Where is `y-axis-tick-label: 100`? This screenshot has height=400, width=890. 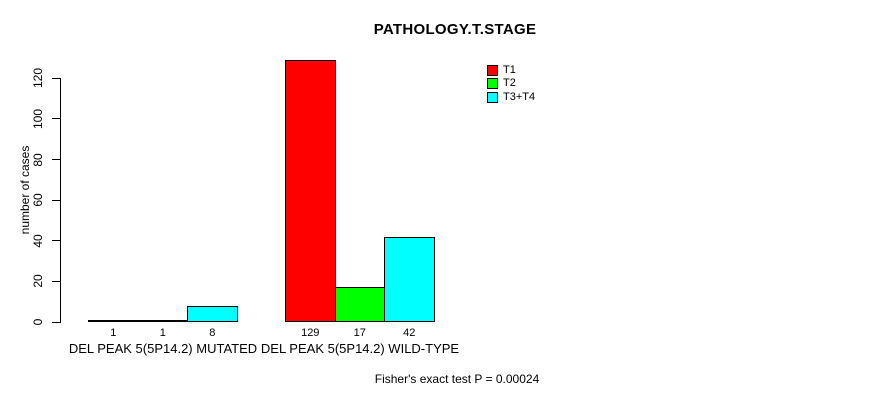
y-axis-tick-label: 100 is located at coordinates (38, 118).